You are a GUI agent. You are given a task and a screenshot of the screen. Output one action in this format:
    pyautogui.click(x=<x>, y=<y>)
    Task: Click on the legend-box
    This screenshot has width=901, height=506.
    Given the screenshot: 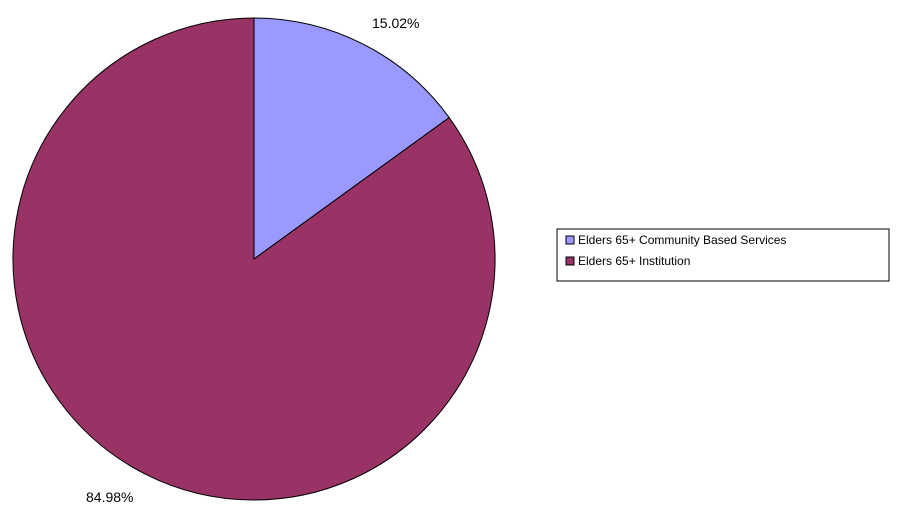 What is the action you would take?
    pyautogui.click(x=723, y=255)
    